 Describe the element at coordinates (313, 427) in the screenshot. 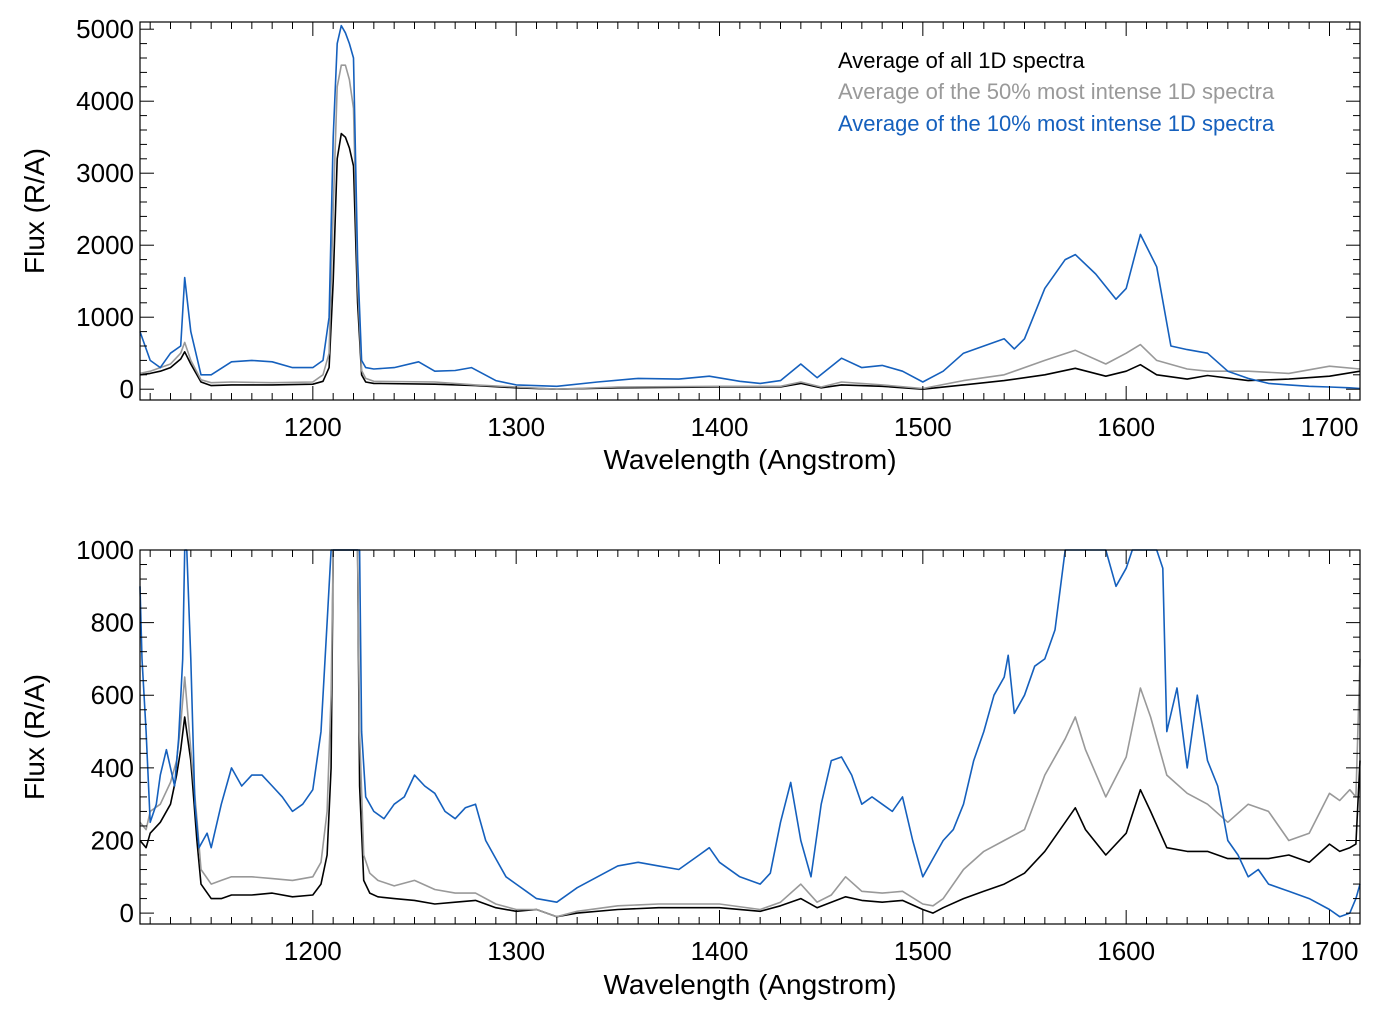

I see `top-x-tick-label: 1200` at that location.